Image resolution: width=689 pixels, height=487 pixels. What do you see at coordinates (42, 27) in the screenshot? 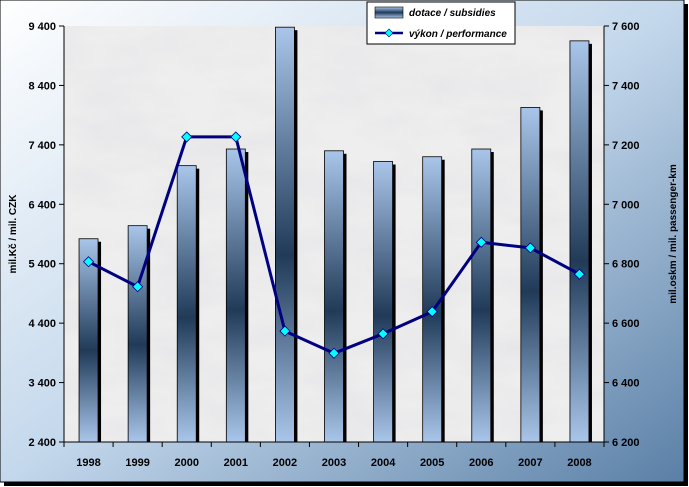
I see `left-tick-label: 9 400` at bounding box center [42, 27].